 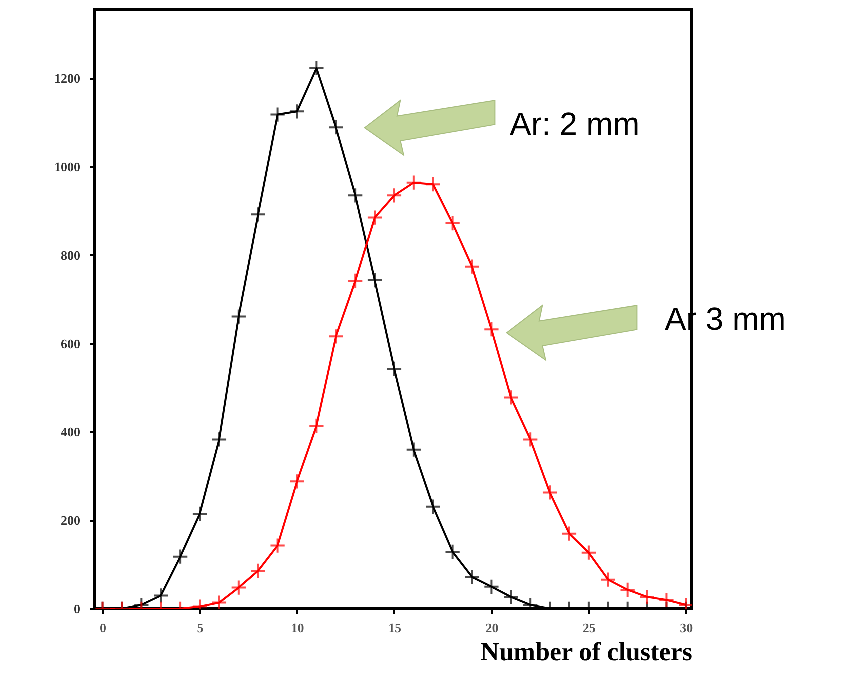 What do you see at coordinates (70, 520) in the screenshot?
I see `y-tick-label: 200` at bounding box center [70, 520].